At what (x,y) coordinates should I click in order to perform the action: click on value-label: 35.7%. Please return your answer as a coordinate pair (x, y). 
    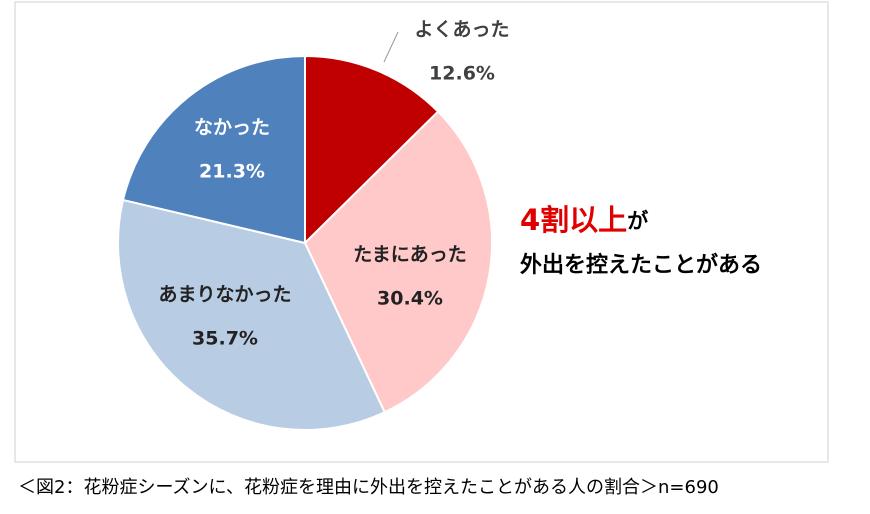
    Looking at the image, I should click on (225, 339).